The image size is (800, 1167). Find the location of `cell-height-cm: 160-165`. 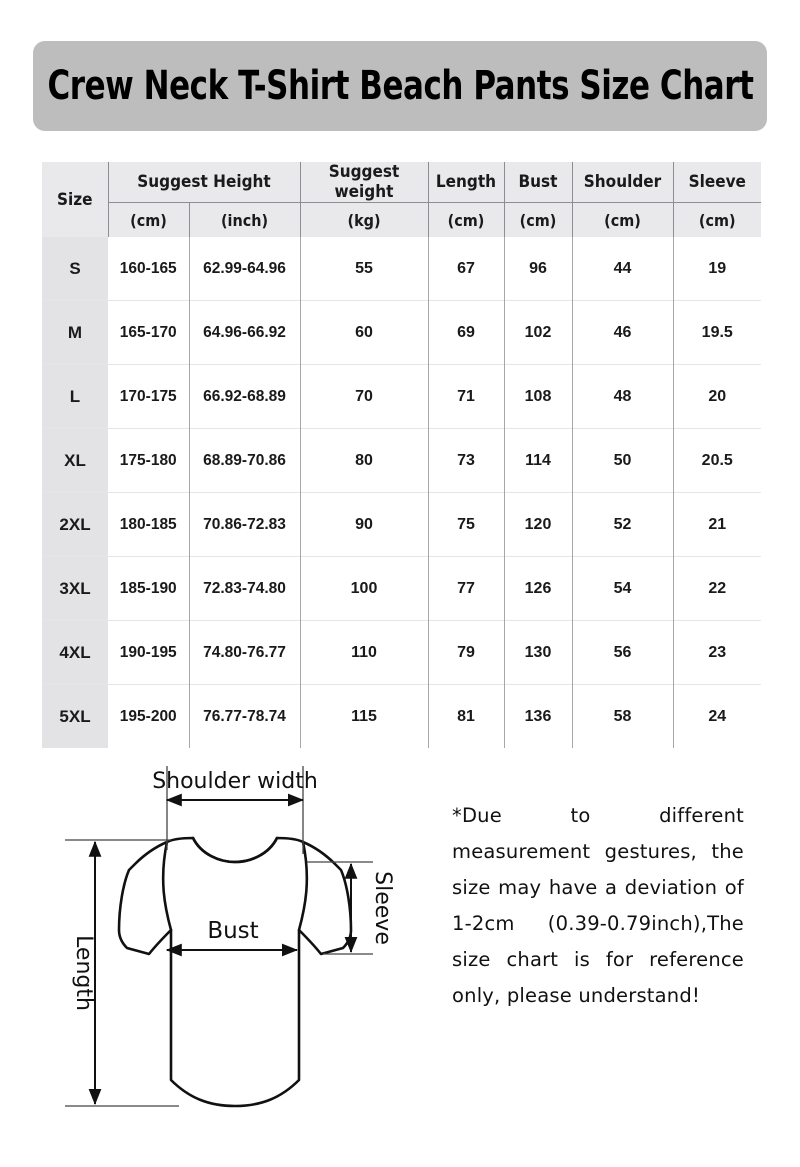

cell-height-cm: 160-165 is located at coordinates (149, 269).